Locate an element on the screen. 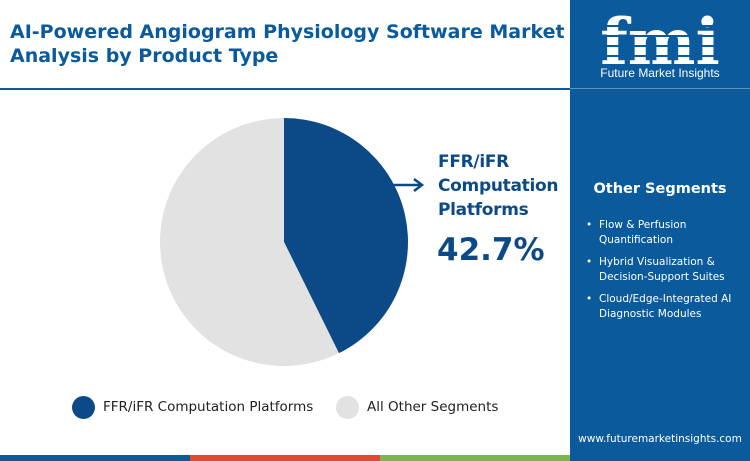 The image size is (750, 461). logo-tagline: Future Market Insights is located at coordinates (660, 73).